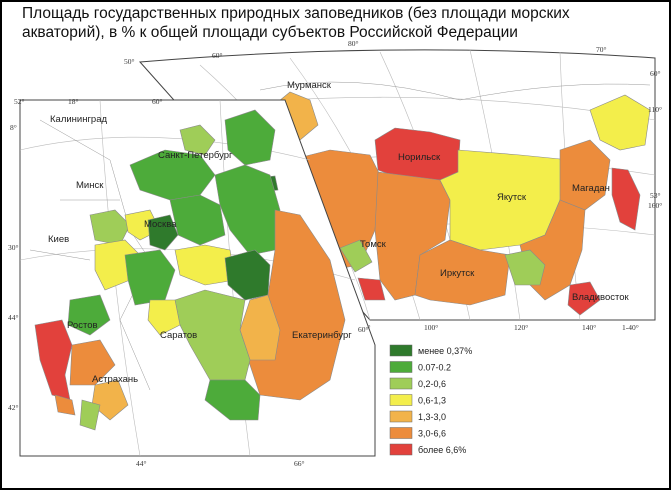 The width and height of the screenshot is (671, 490). What do you see at coordinates (309, 85) in the screenshot?
I see `city-label: Мурманск` at bounding box center [309, 85].